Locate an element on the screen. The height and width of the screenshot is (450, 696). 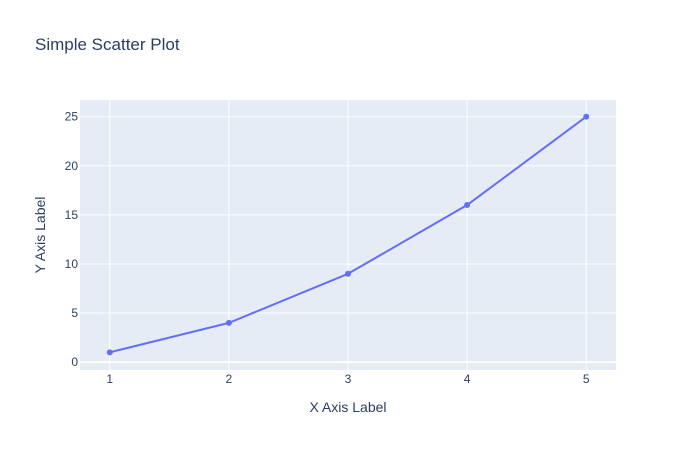
x-tick-label: 5 is located at coordinates (586, 379).